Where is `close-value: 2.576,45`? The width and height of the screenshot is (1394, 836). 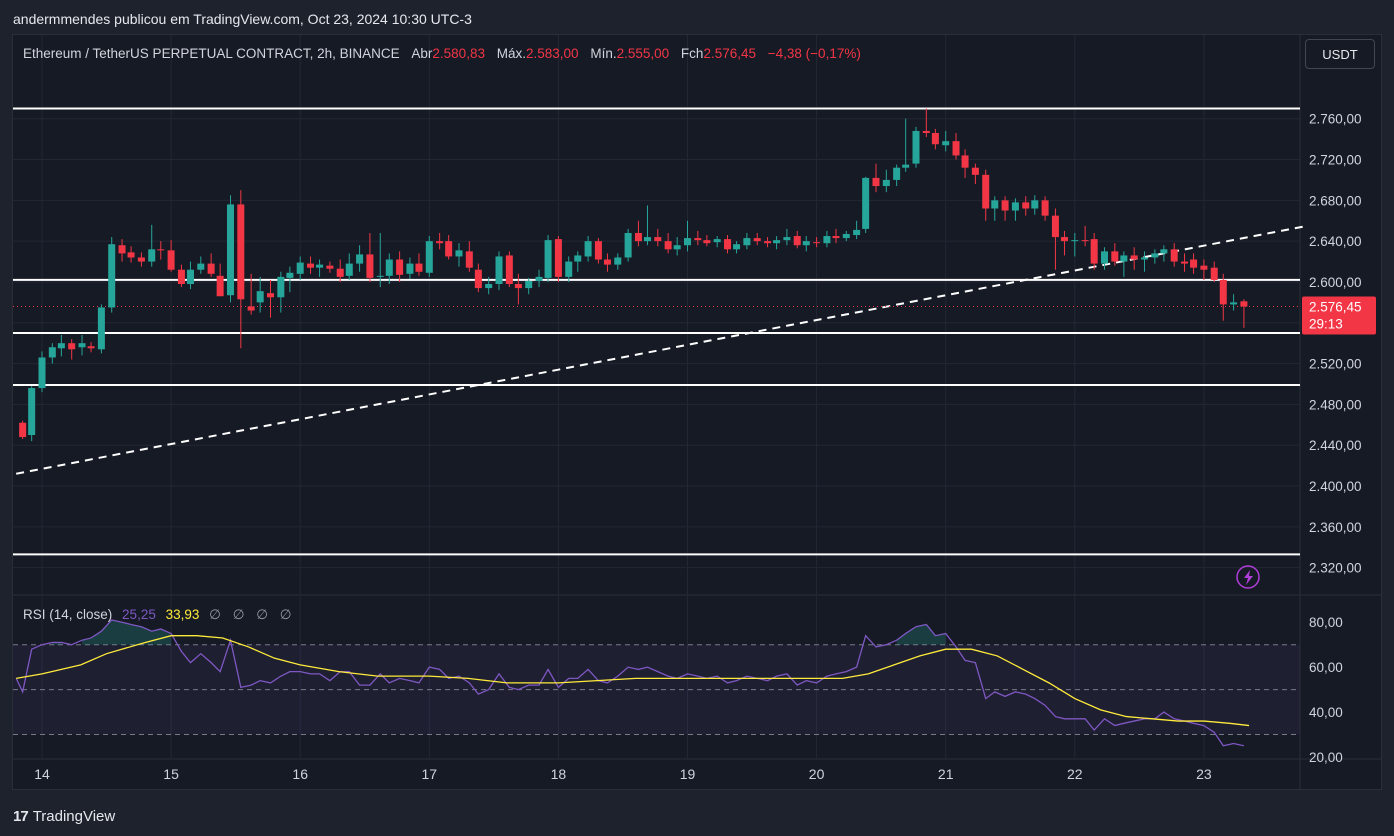
close-value: 2.576,45 is located at coordinates (729, 53).